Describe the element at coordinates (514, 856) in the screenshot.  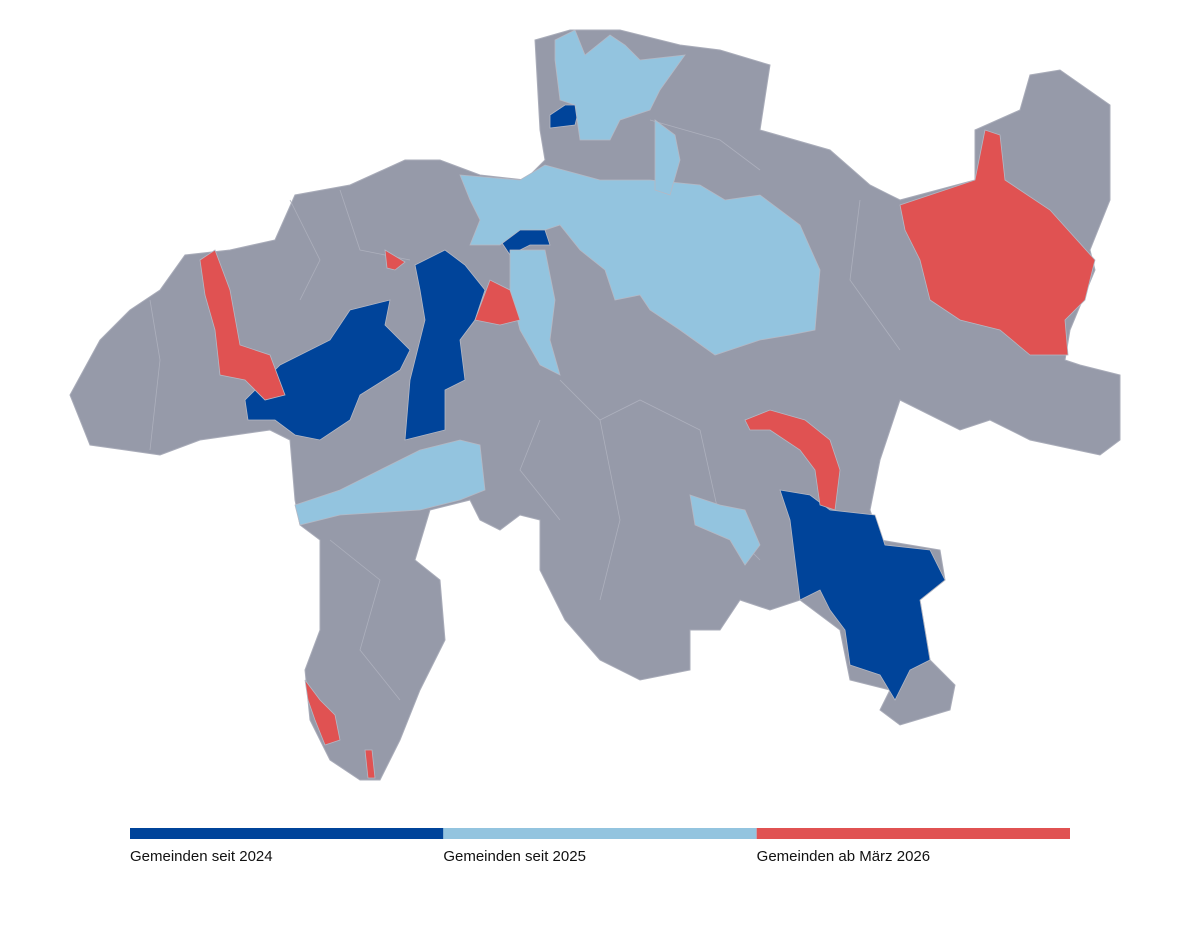
I see `legend-label: Gemeinden seit 2025` at that location.